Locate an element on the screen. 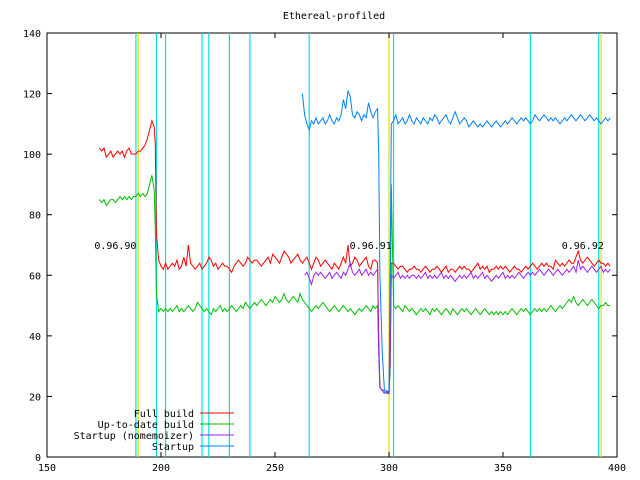 This screenshot has width=640, height=480. x-tick-label: 250 is located at coordinates (275, 468).